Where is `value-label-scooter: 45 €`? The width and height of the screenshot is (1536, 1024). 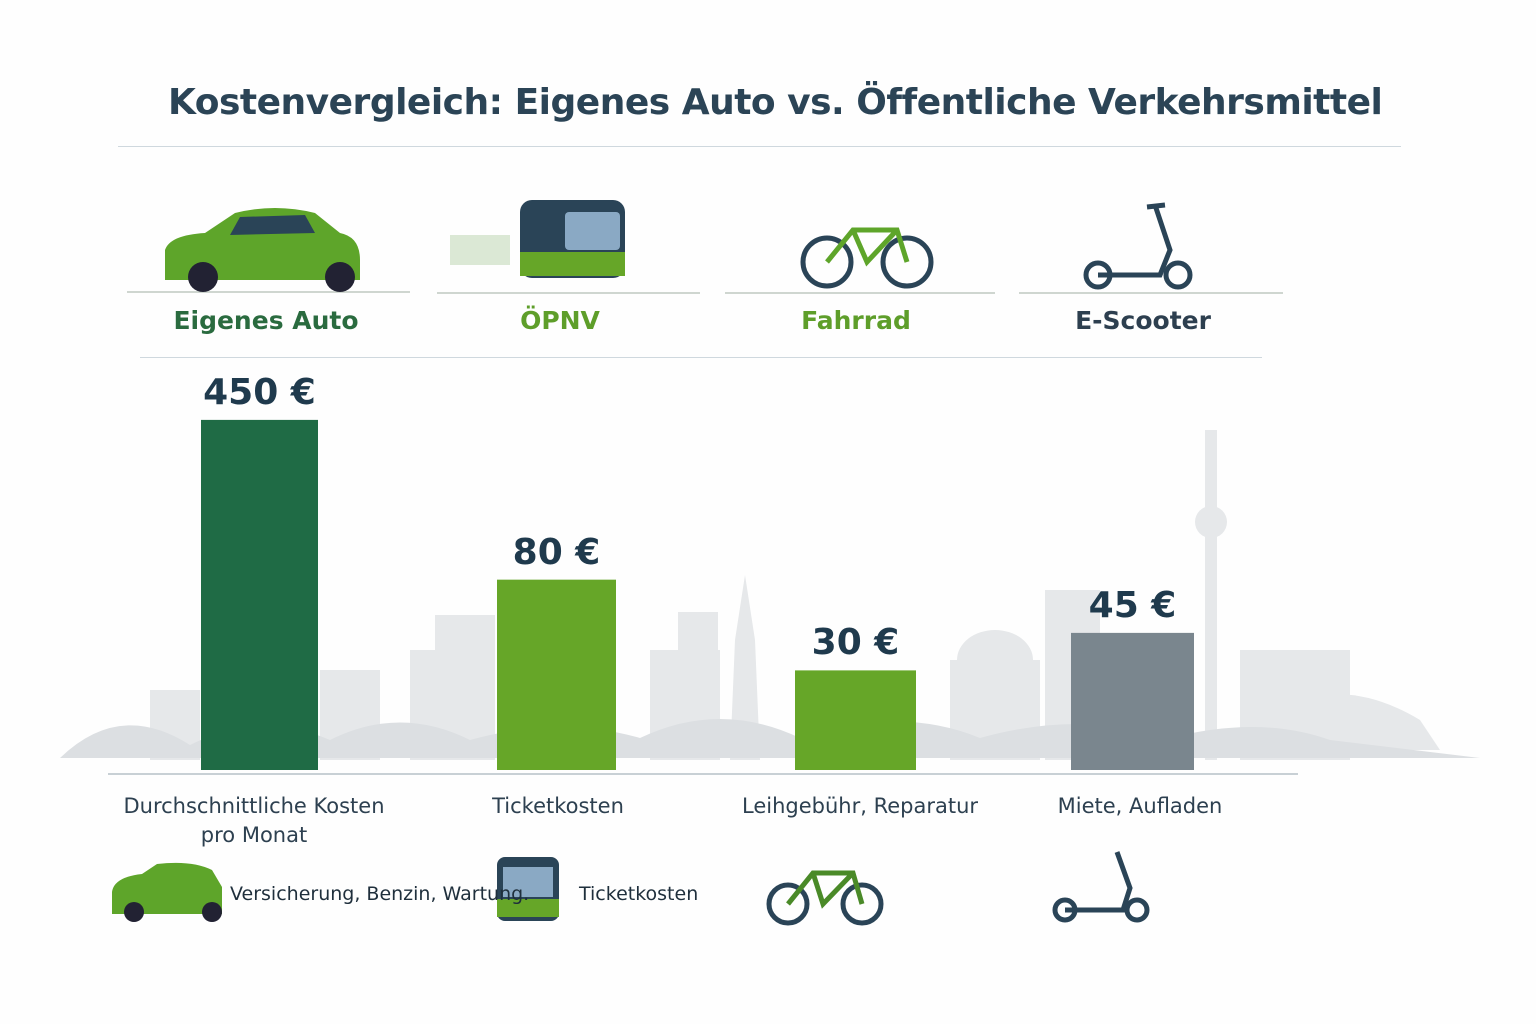
value-label-scooter: 45 € is located at coordinates (1132, 605).